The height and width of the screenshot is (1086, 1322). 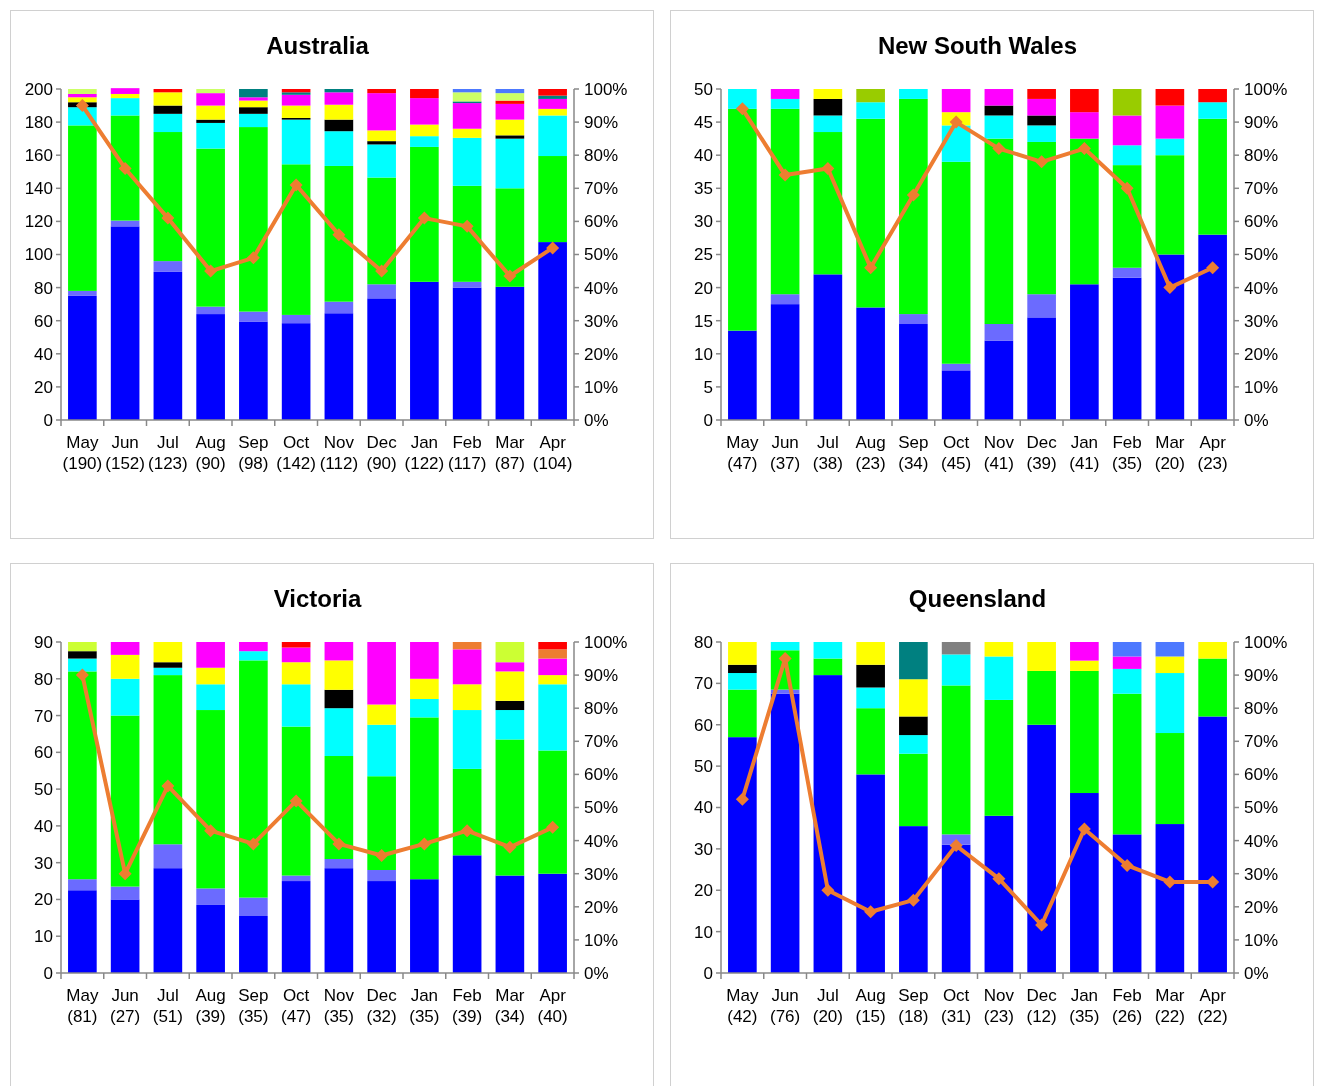 I want to click on y2-tick-label: 30%, so click(x=1261, y=874).